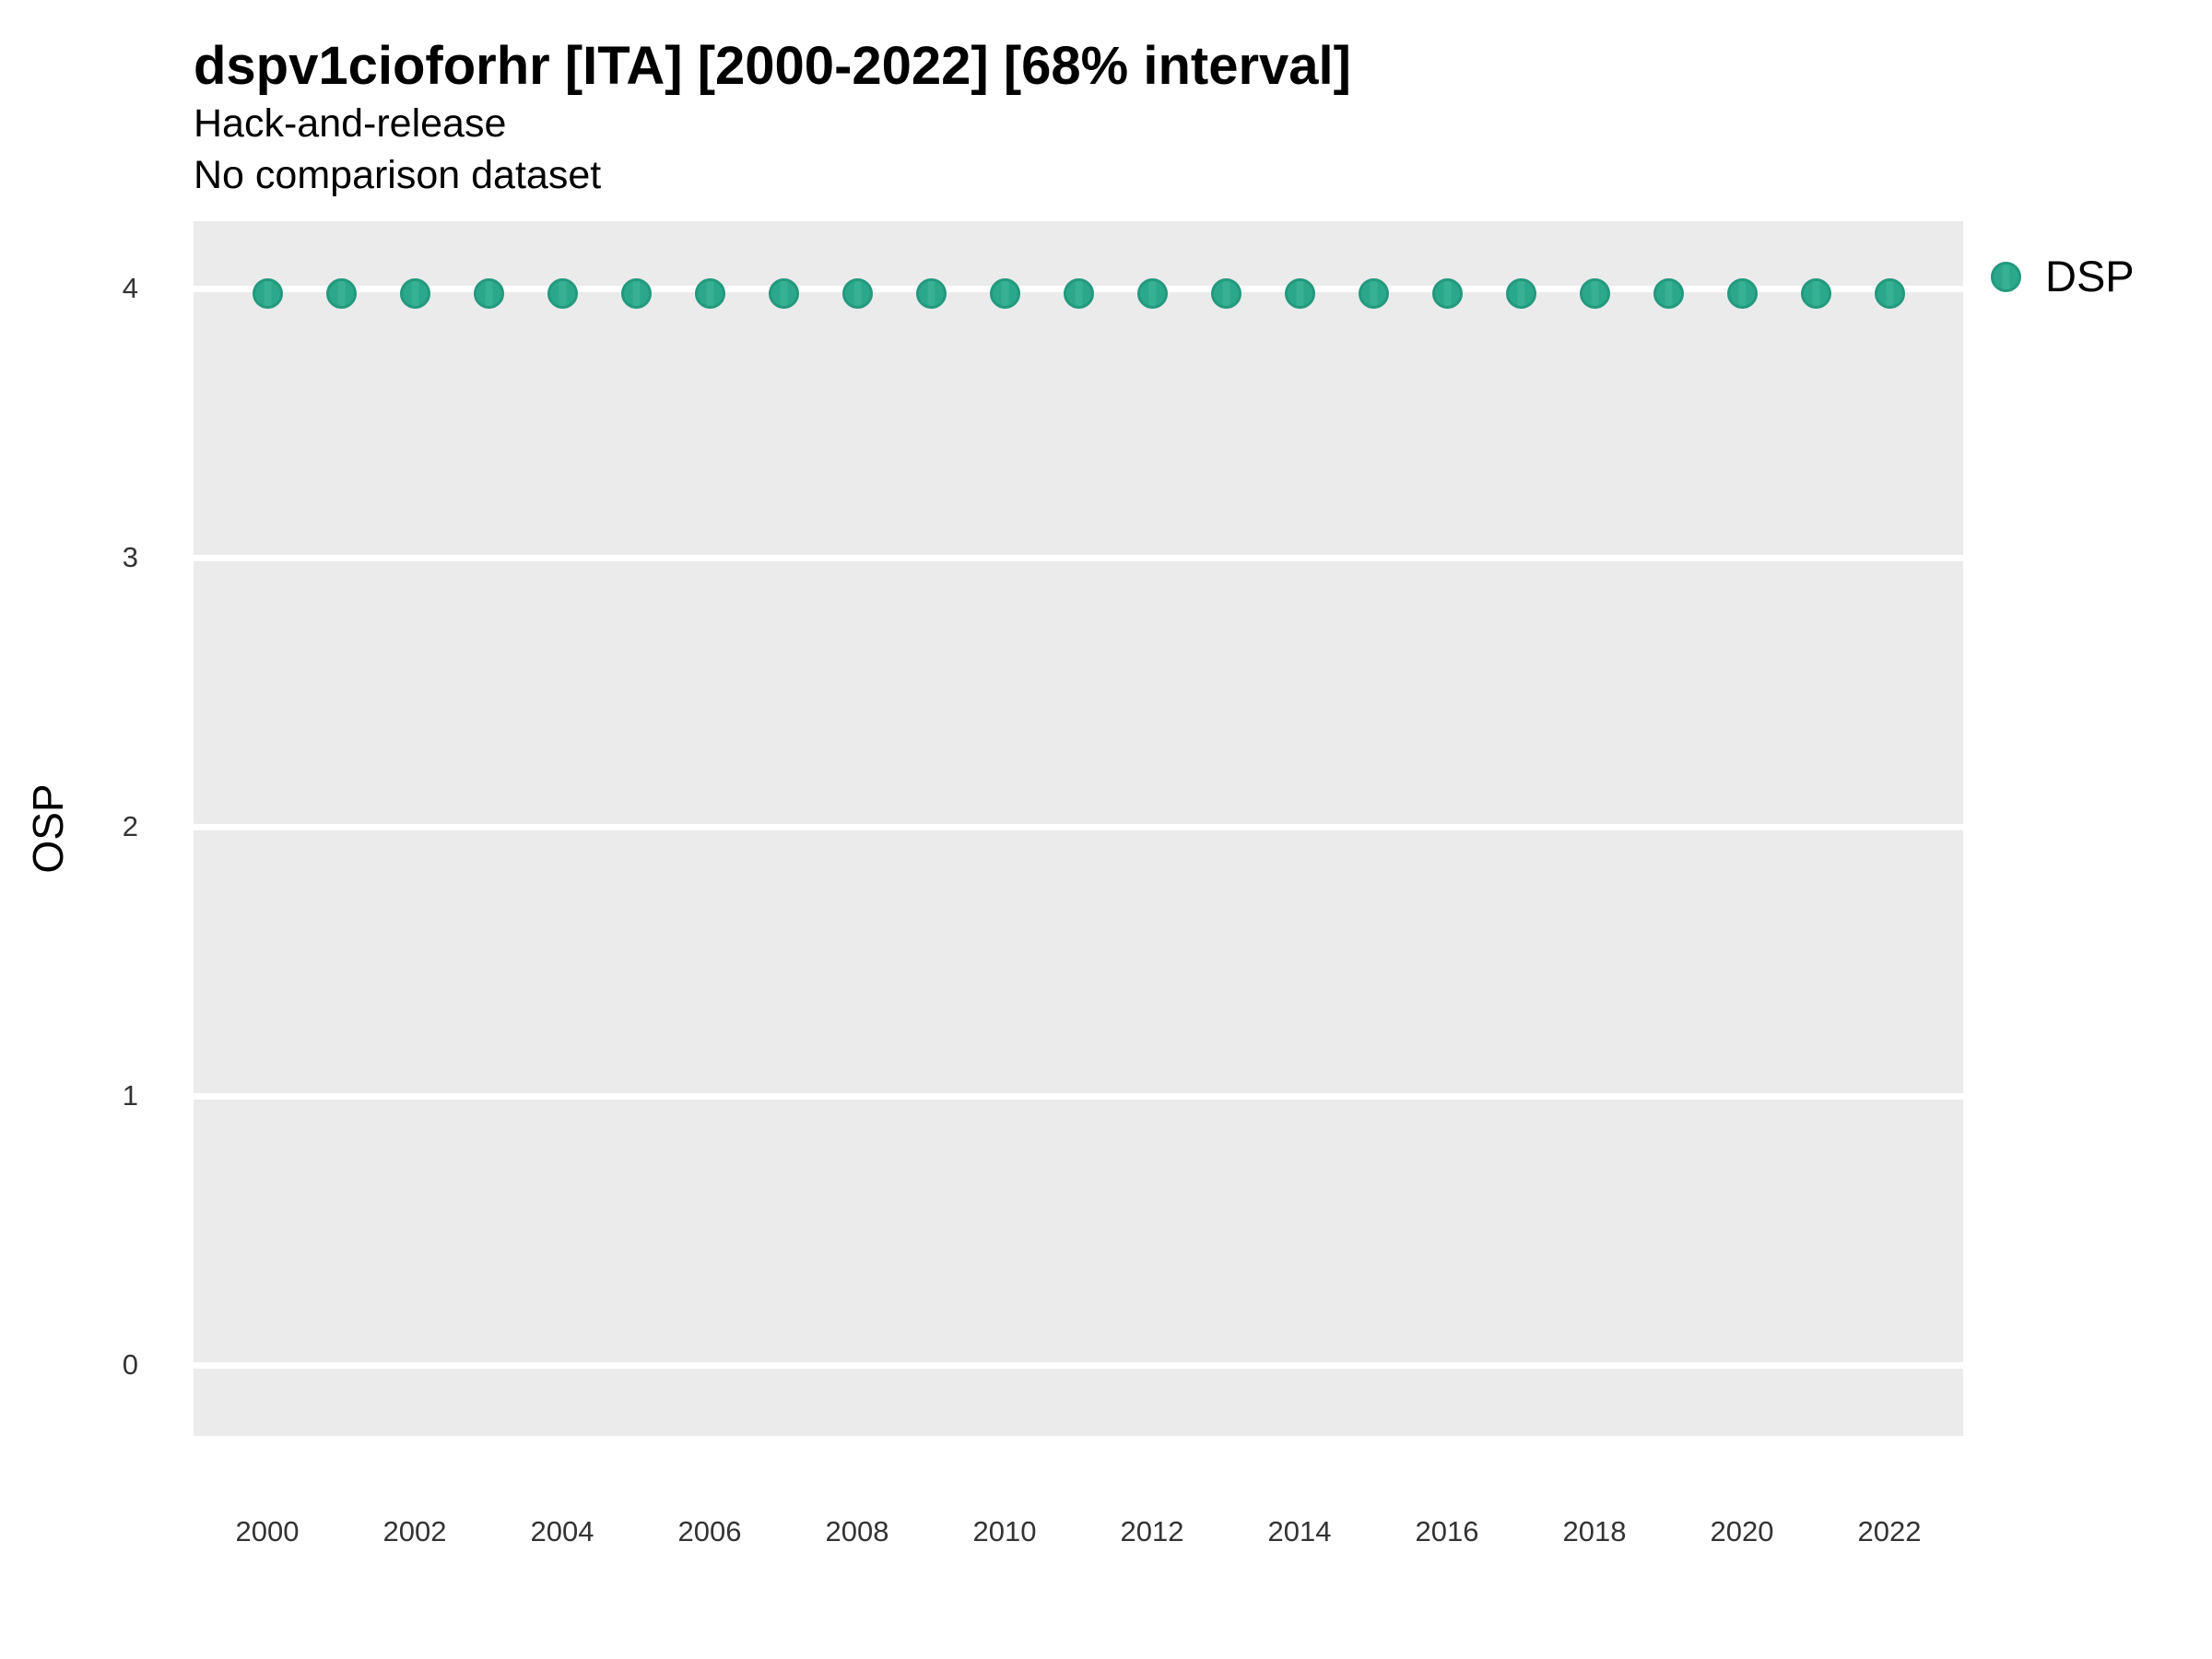 The image size is (2212, 1659). Describe the element at coordinates (1004, 1531) in the screenshot. I see `x-tick-label-2010: 2010` at that location.